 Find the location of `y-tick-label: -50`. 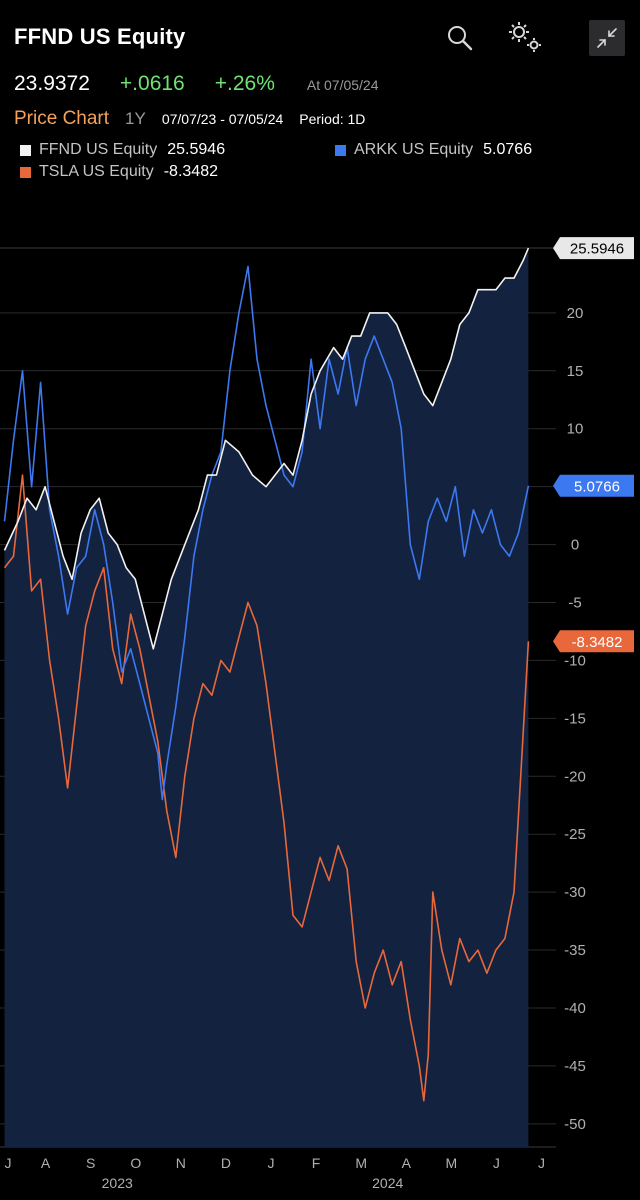

y-tick-label: -50 is located at coordinates (575, 1124).